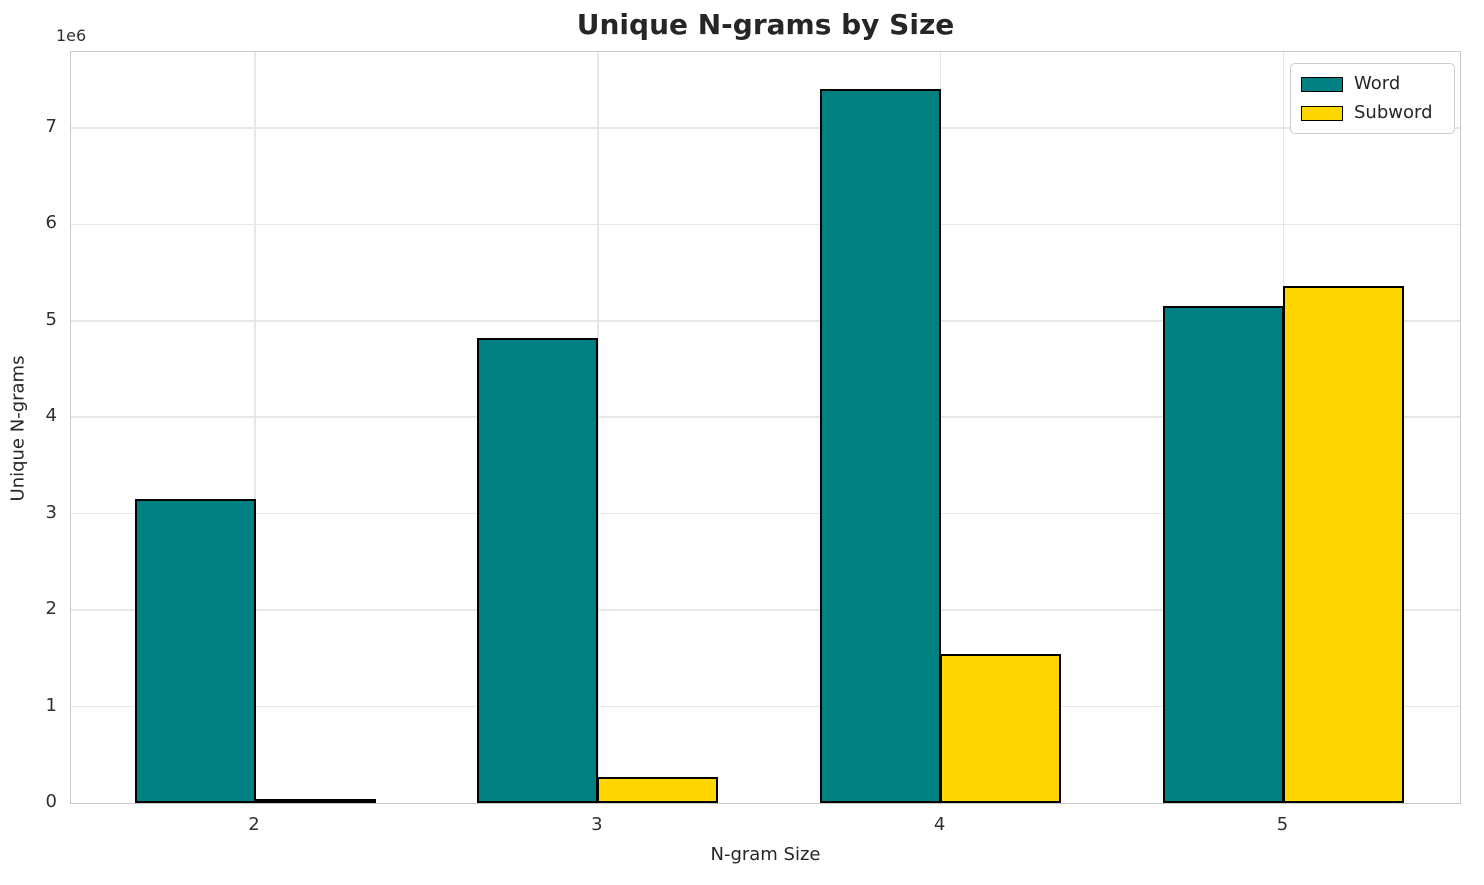 The height and width of the screenshot is (885, 1484). I want to click on legend-entry-subword: Subword, so click(1372, 113).